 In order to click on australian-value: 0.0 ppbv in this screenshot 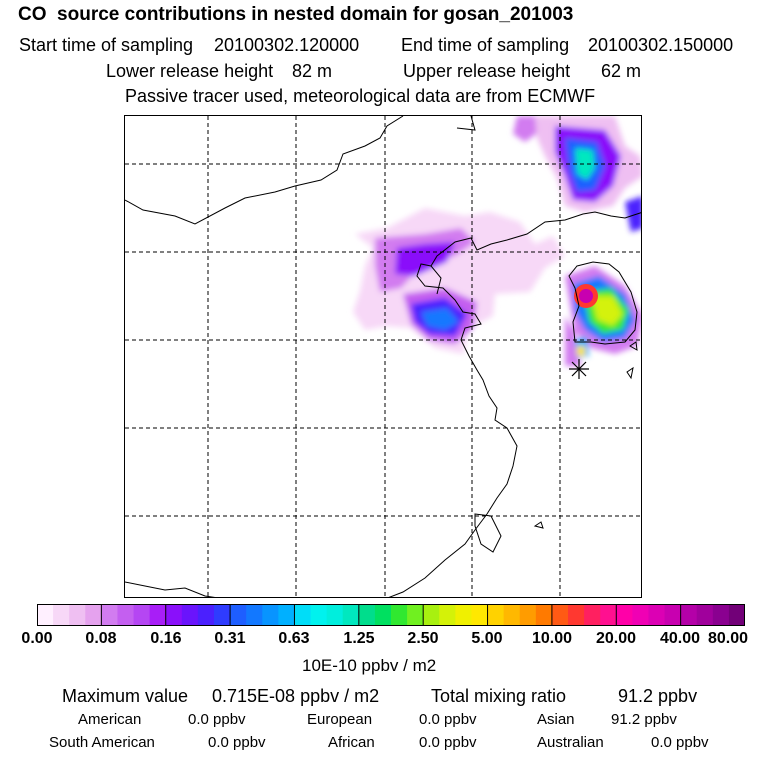, I will do `click(680, 742)`.